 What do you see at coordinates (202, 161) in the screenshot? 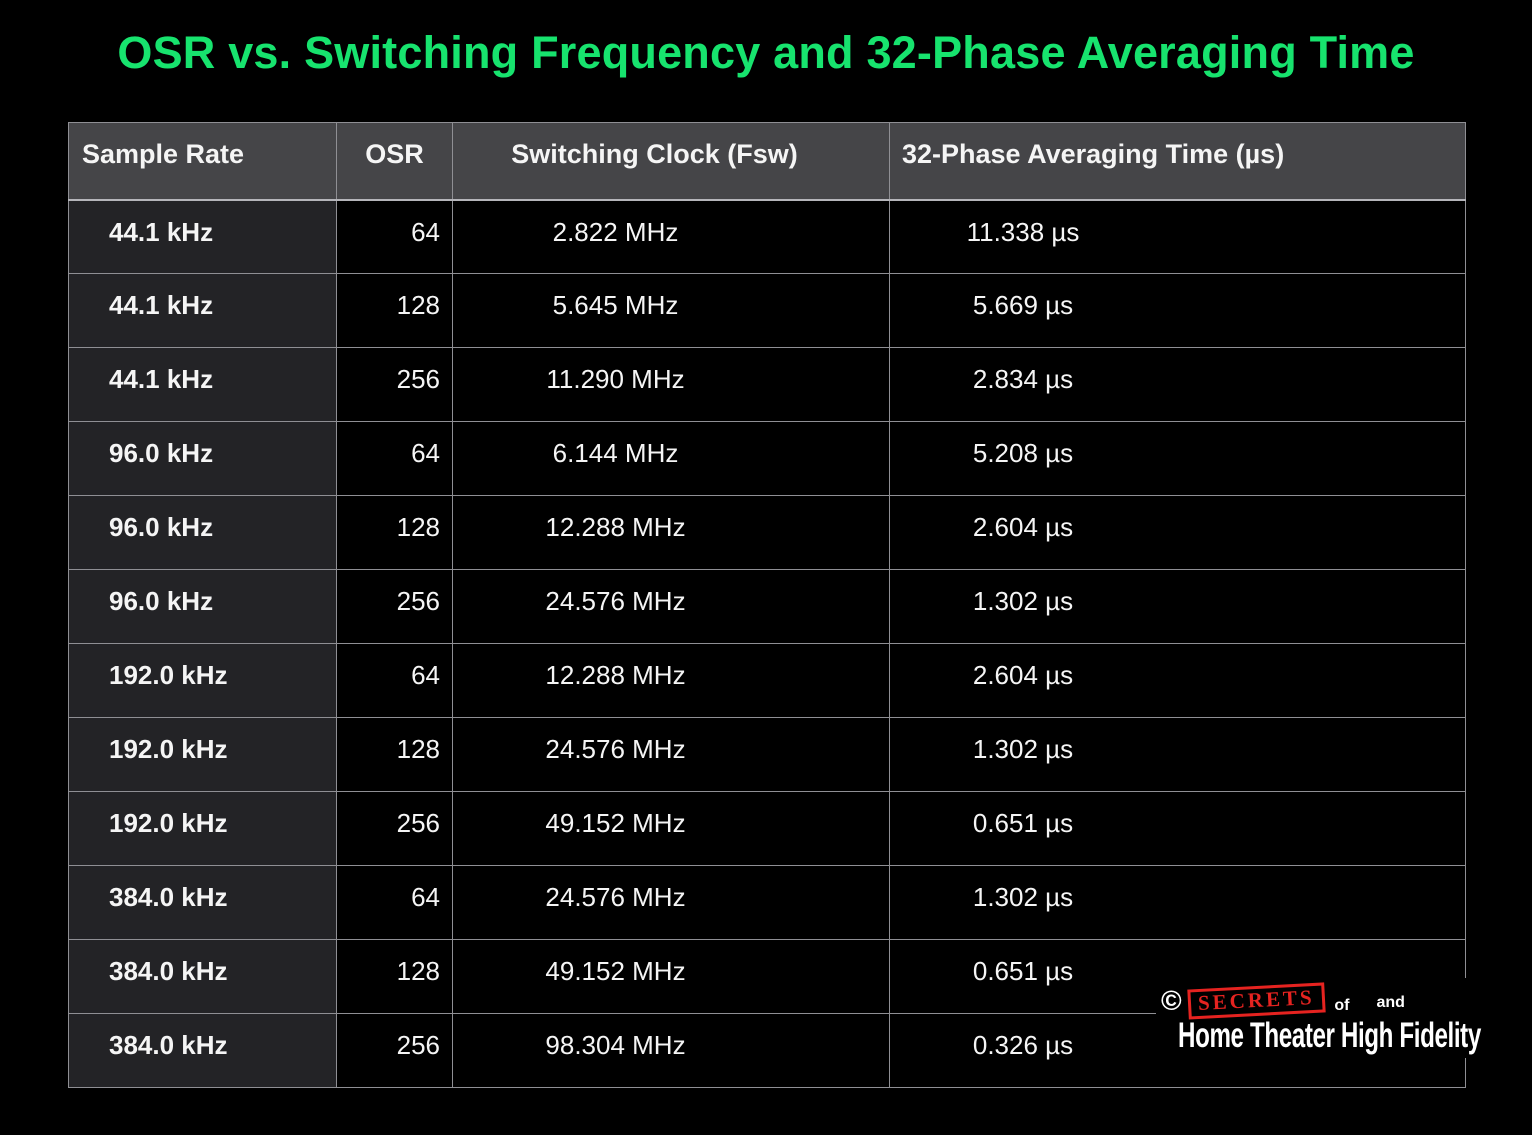
I see `column-header-sample-rate: Sample Rate` at bounding box center [202, 161].